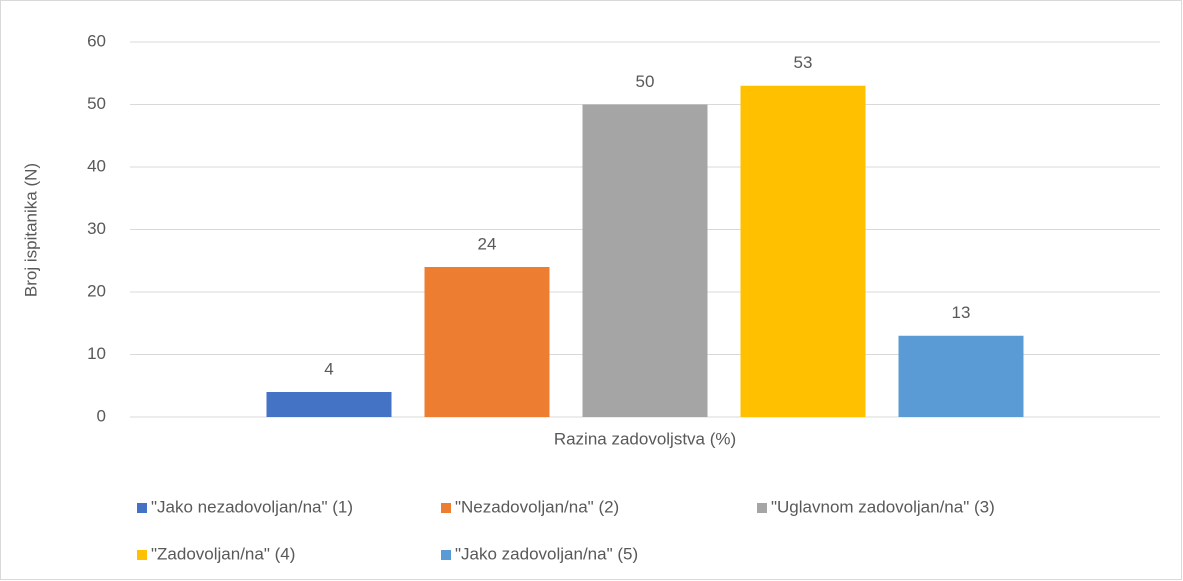  What do you see at coordinates (328, 368) in the screenshot?
I see `data-label: 4` at bounding box center [328, 368].